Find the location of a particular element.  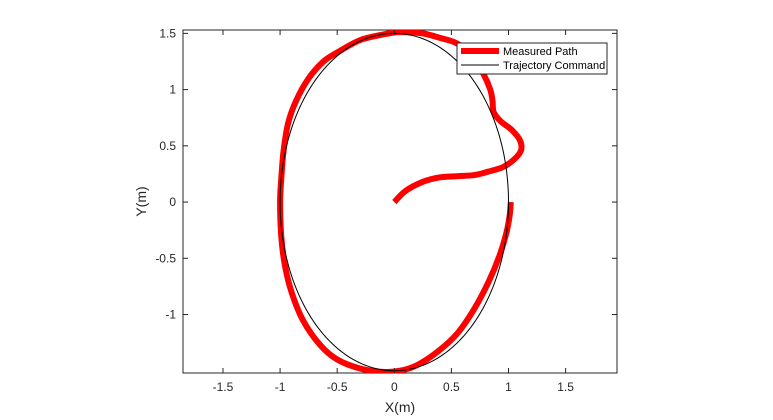

legend: Measured Path Trajectory Command is located at coordinates (532, 58).